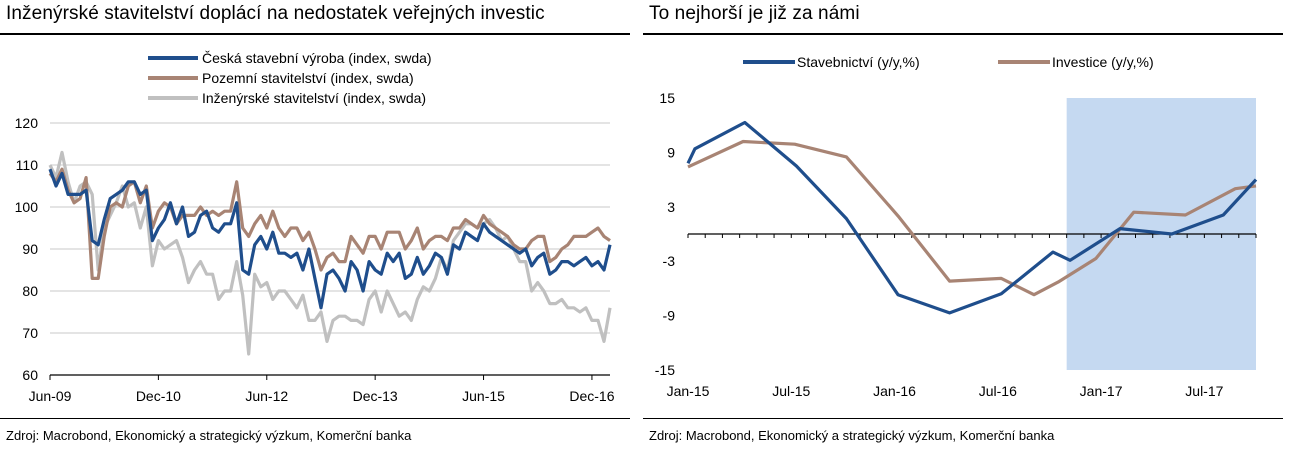 Image resolution: width=1290 pixels, height=449 pixels. What do you see at coordinates (30, 249) in the screenshot?
I see `y-tick-label: 90` at bounding box center [30, 249].